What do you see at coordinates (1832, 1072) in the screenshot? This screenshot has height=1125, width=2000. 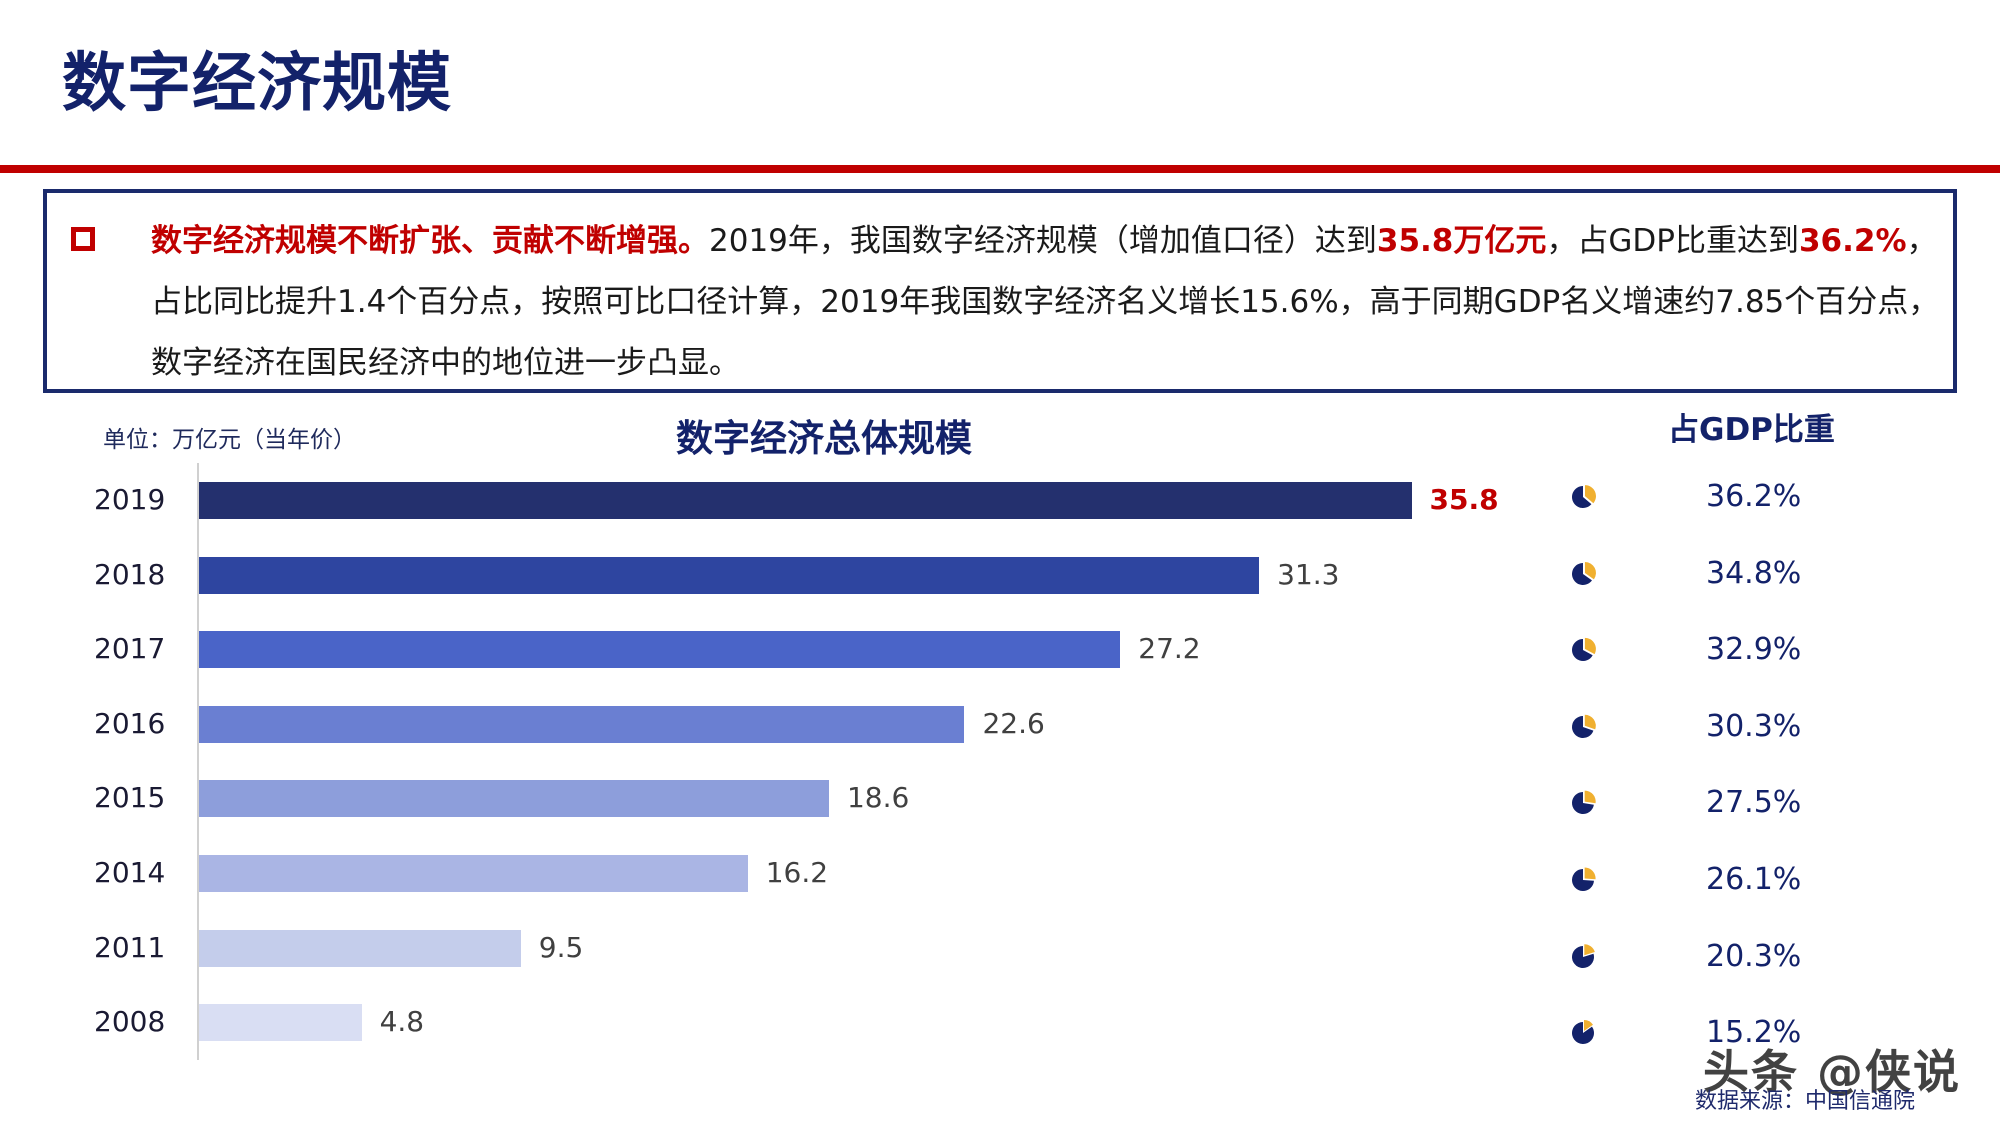 I see `watermark: 头条 @侠说` at bounding box center [1832, 1072].